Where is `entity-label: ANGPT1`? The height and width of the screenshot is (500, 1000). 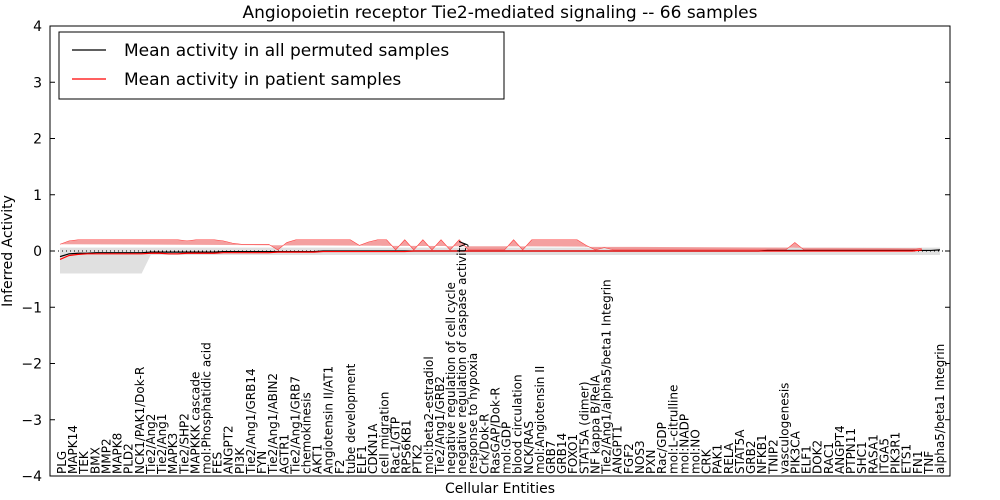
entity-label: ANGPT1 is located at coordinates (618, 449).